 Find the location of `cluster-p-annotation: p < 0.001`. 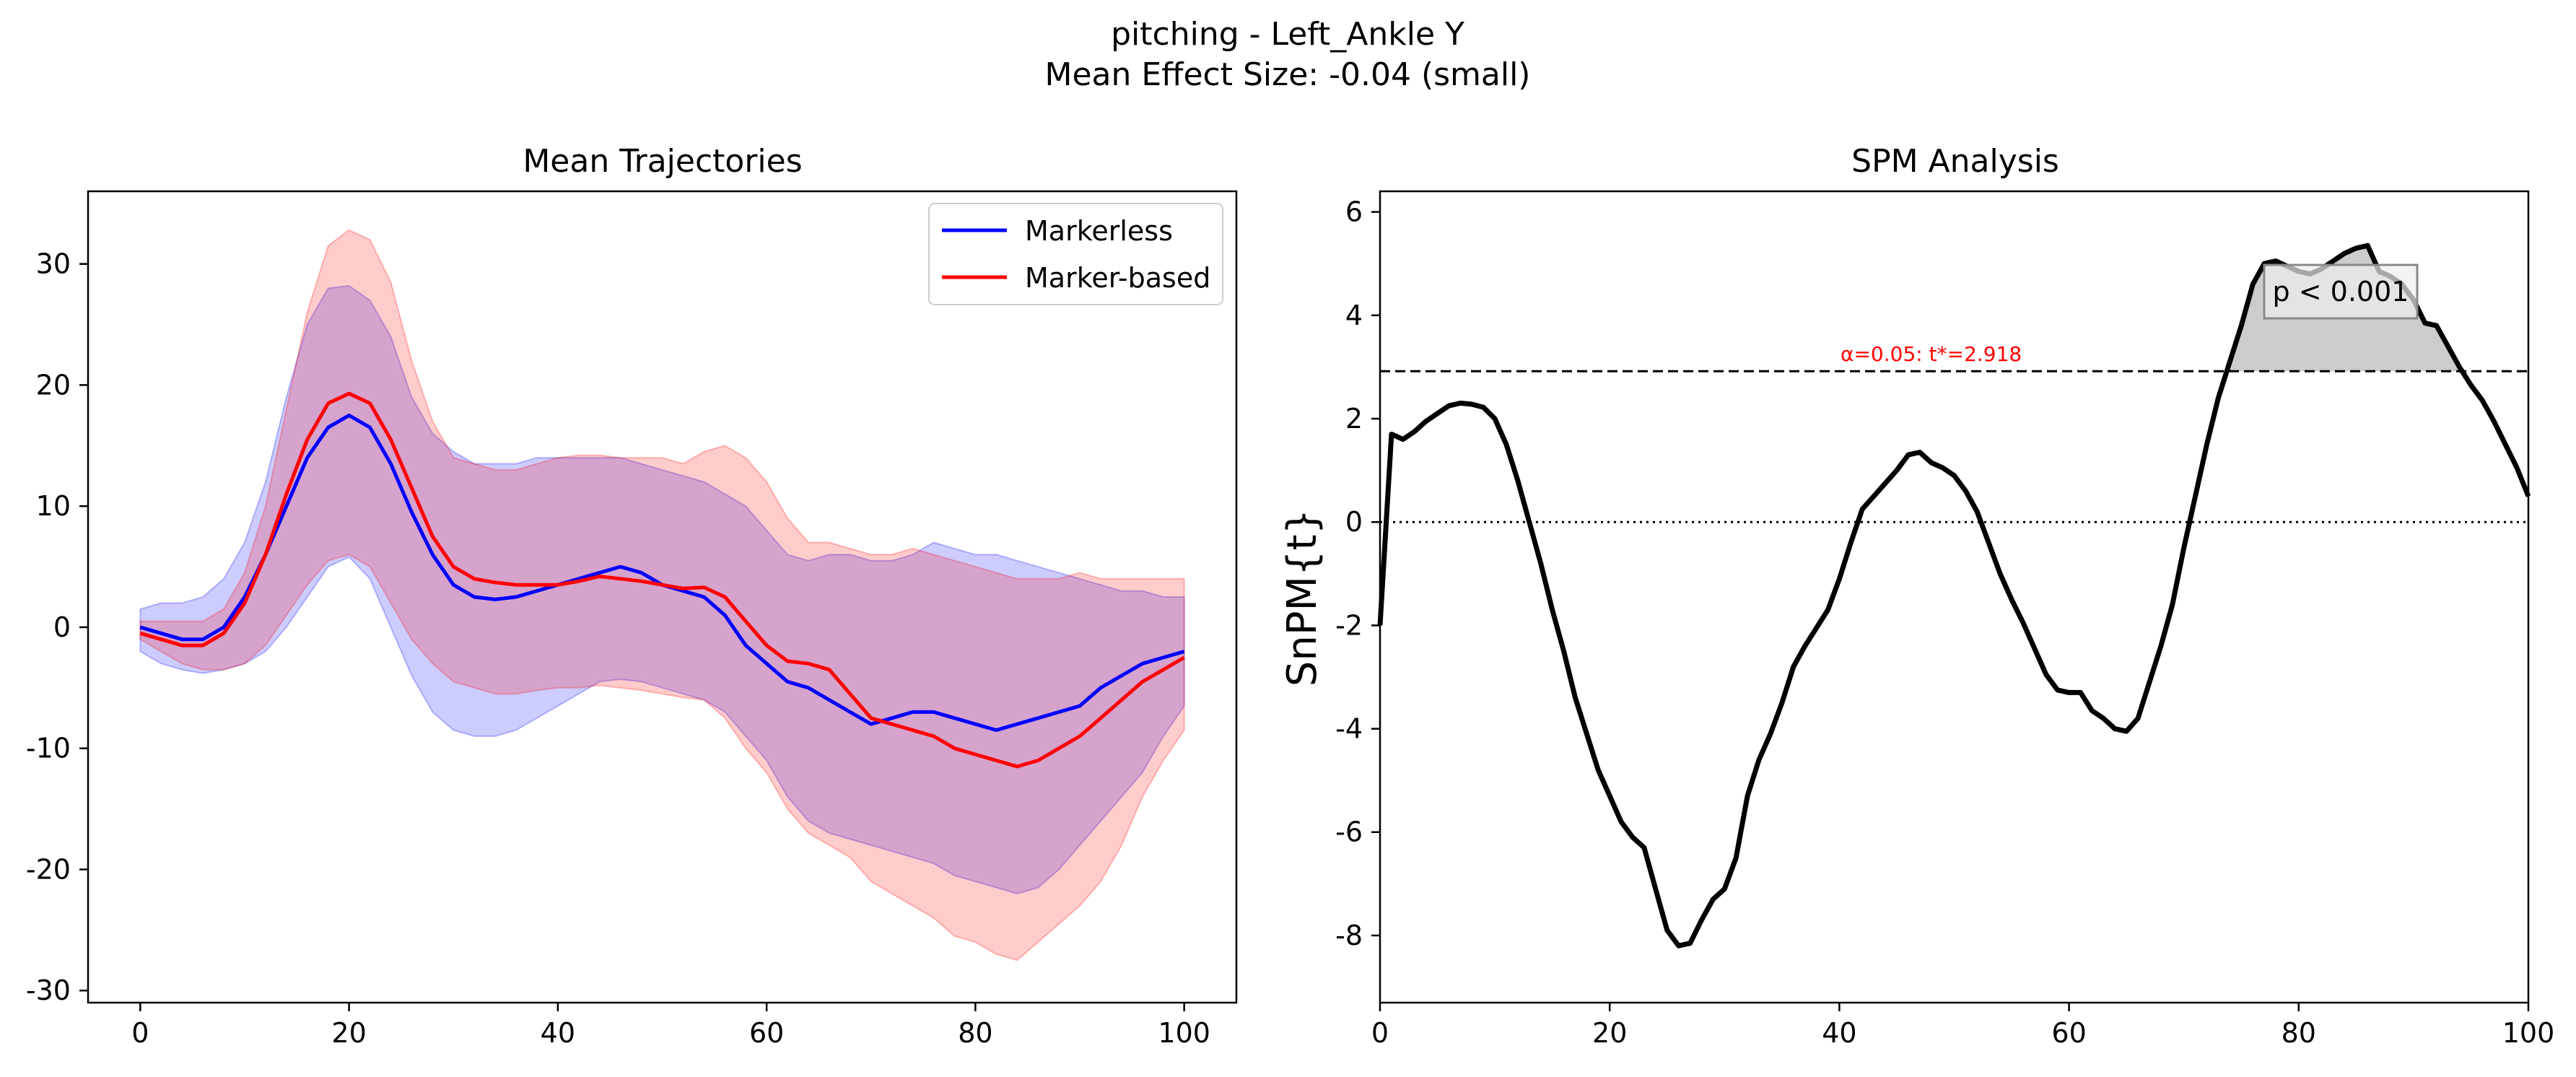

cluster-p-annotation: p < 0.001 is located at coordinates (2341, 291).